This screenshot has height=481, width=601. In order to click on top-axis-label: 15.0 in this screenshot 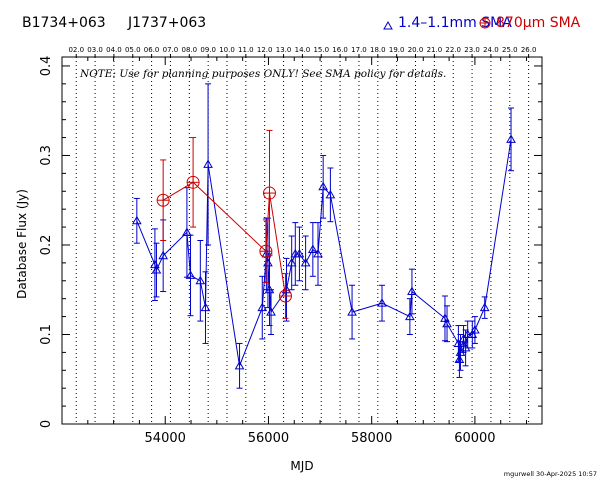, I will do `click(321, 50)`.